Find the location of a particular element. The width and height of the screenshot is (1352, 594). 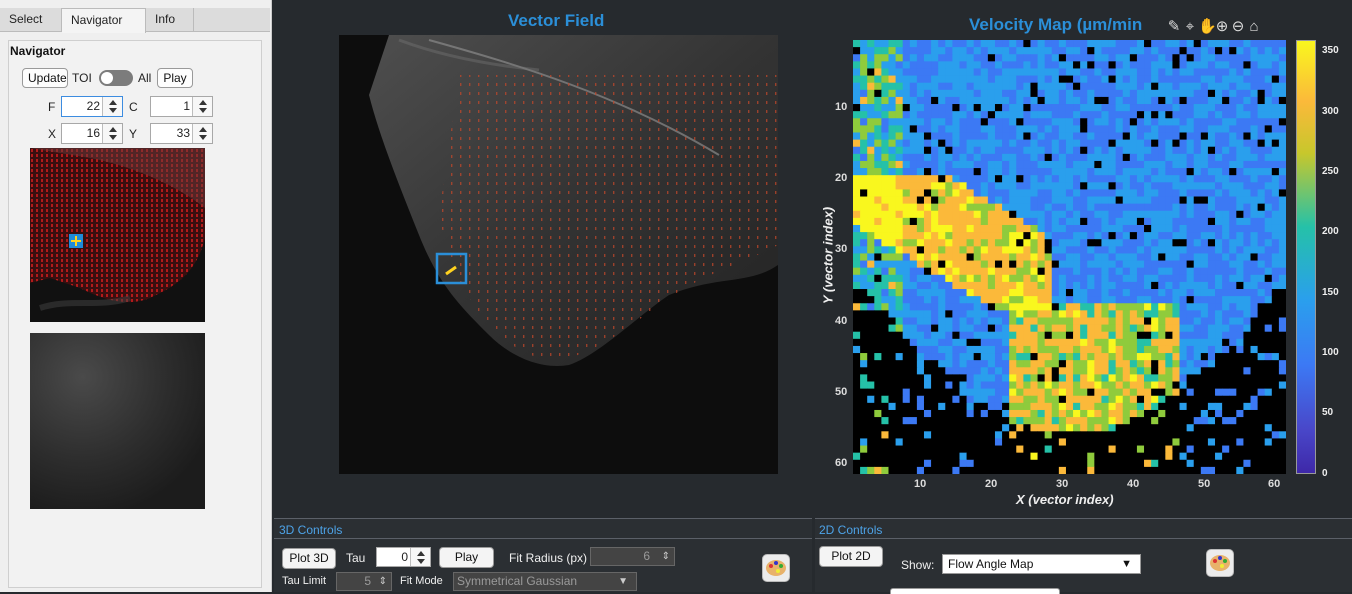

tau-limit-label: Tau Limit is located at coordinates (304, 581).